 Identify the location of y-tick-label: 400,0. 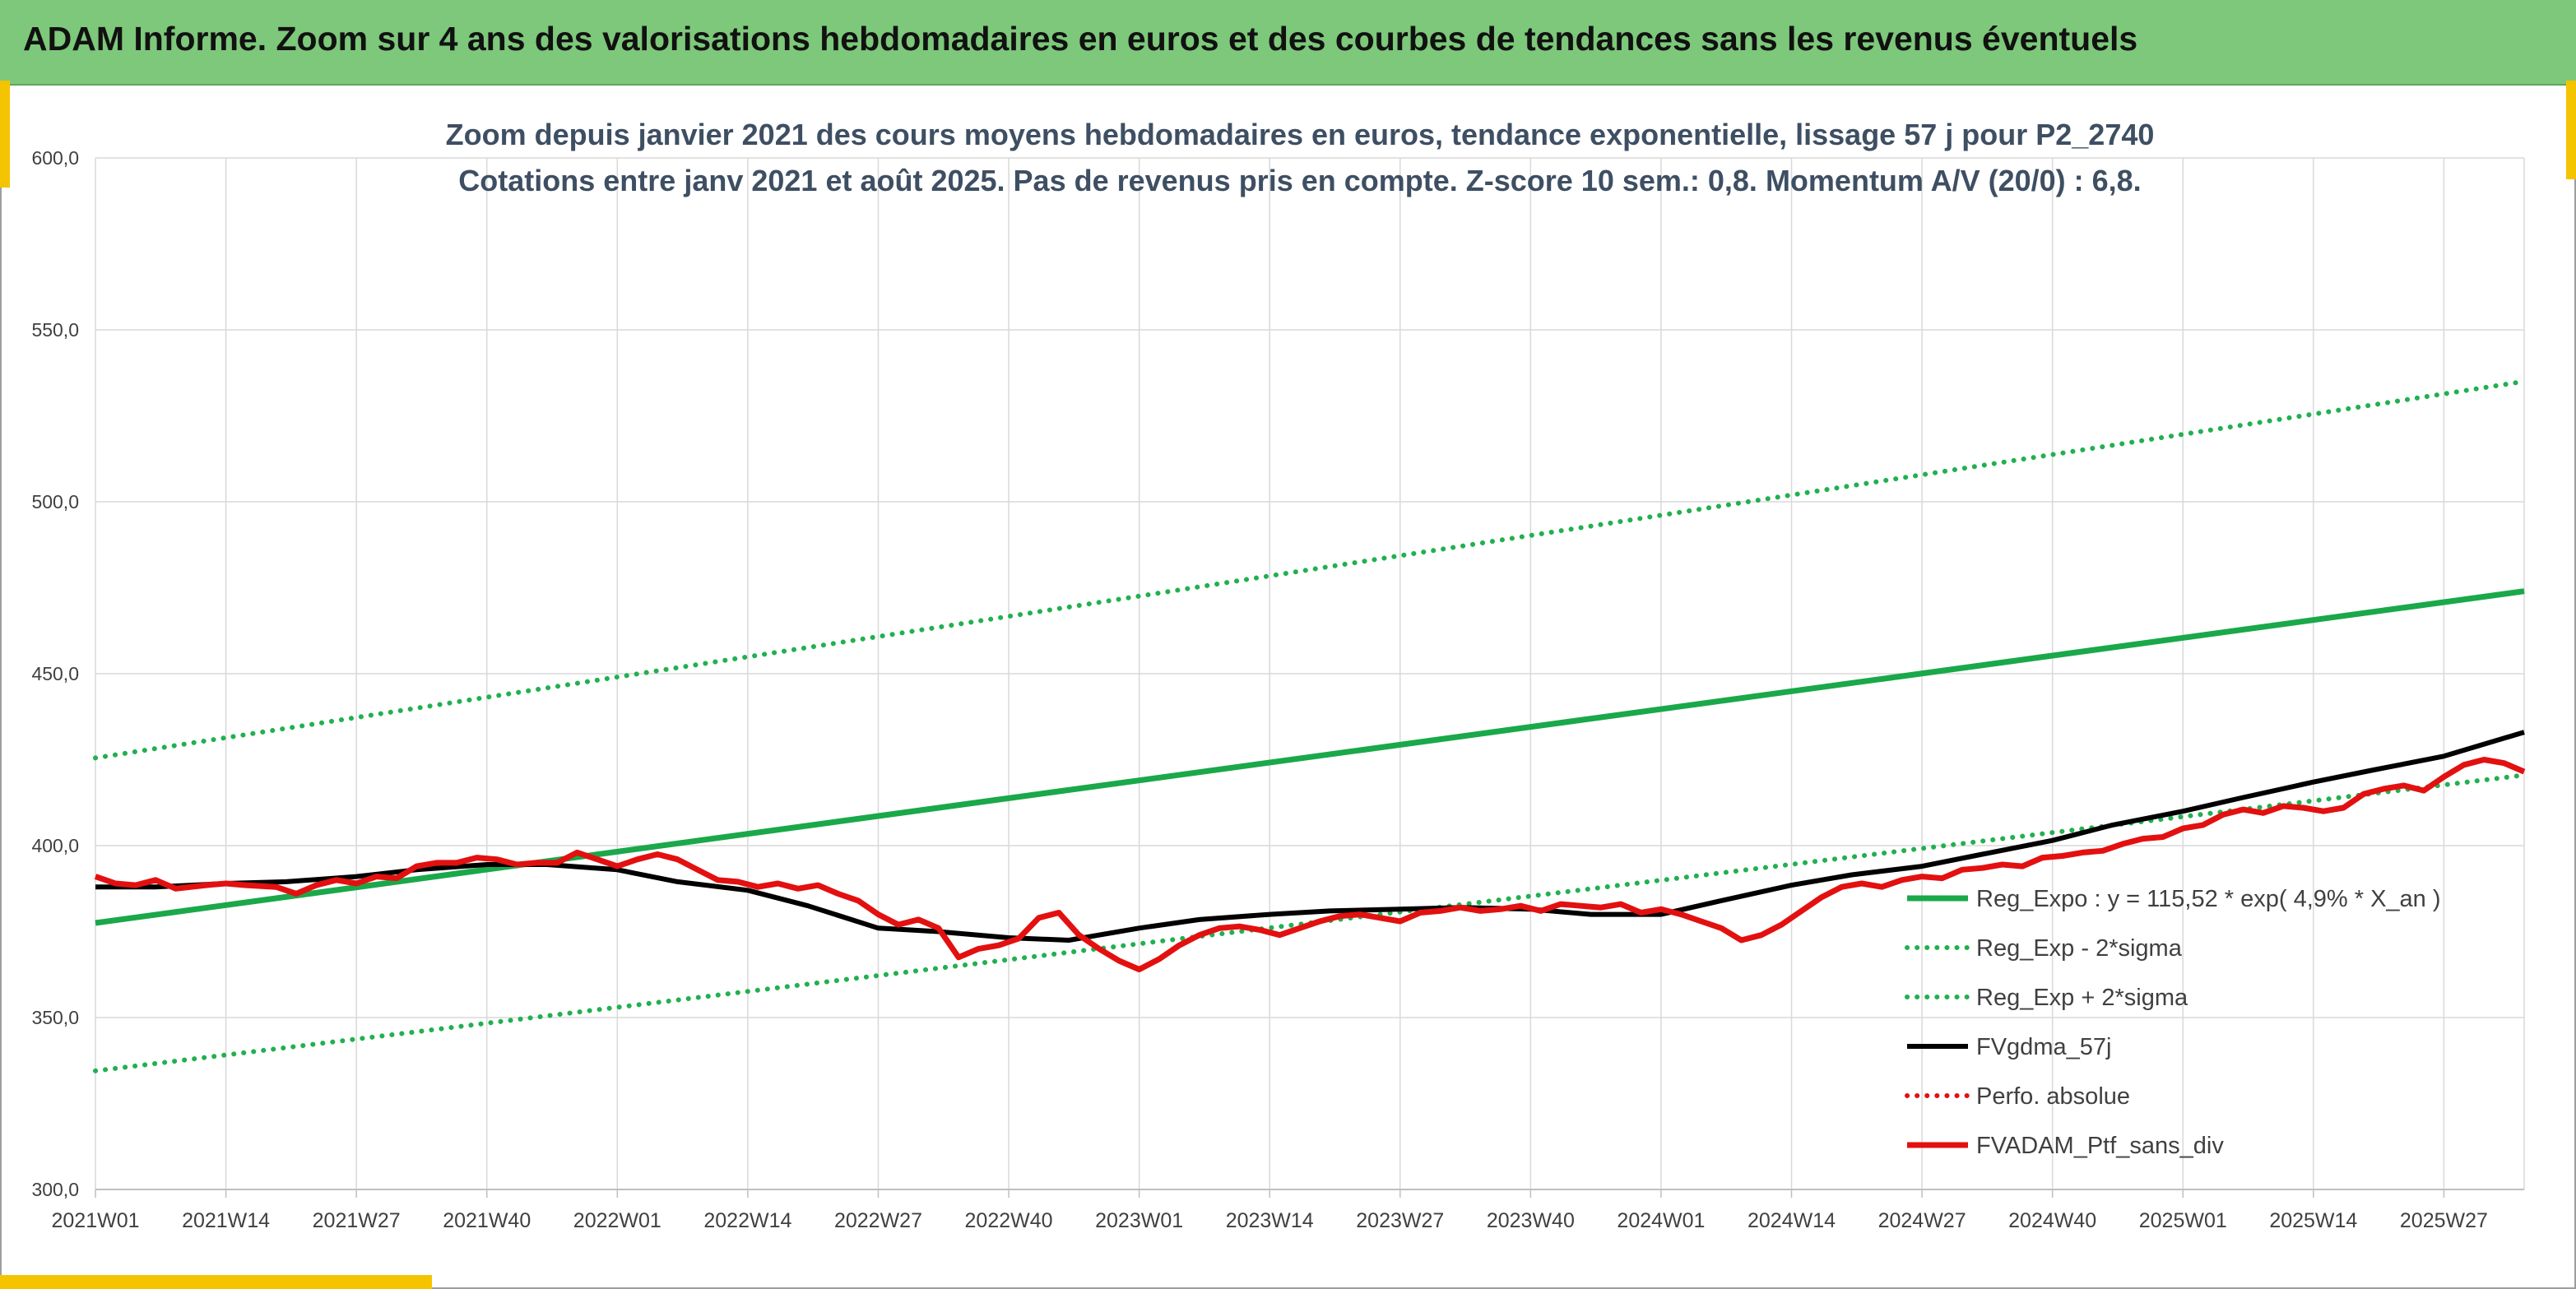
(55, 845).